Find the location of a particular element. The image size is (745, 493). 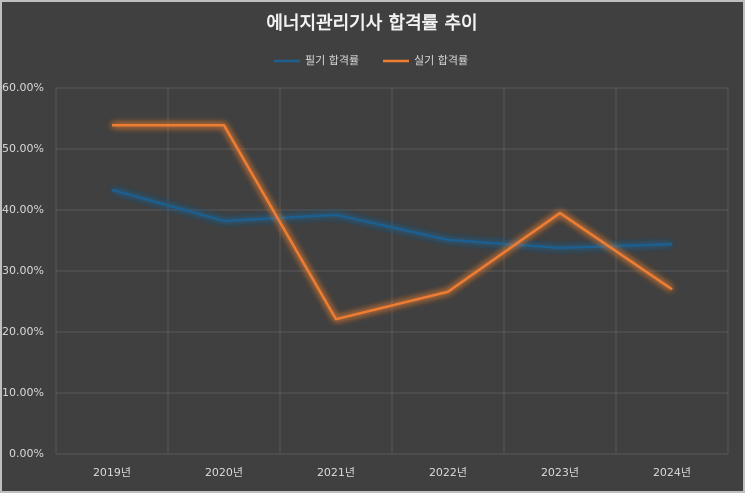

y-tick-label: 20.00% is located at coordinates (23, 331).